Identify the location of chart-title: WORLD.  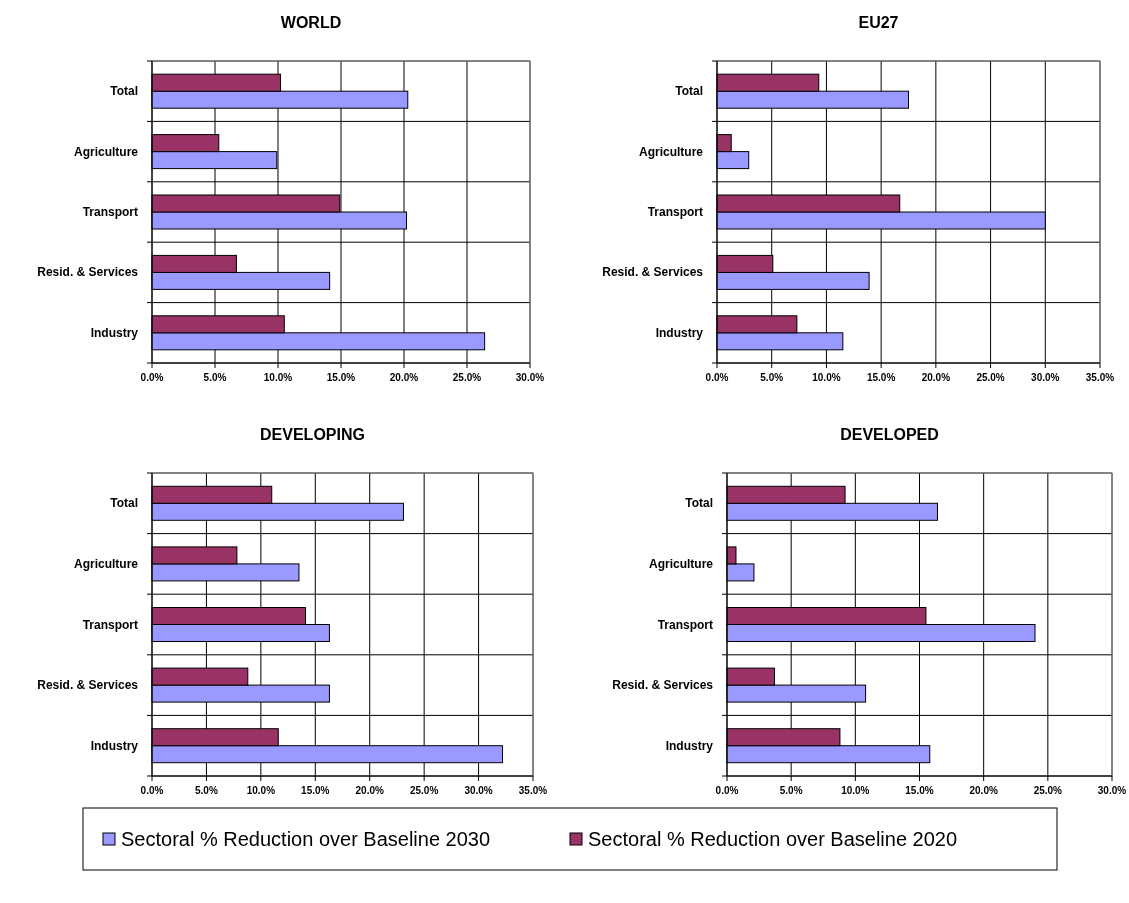
(311, 22).